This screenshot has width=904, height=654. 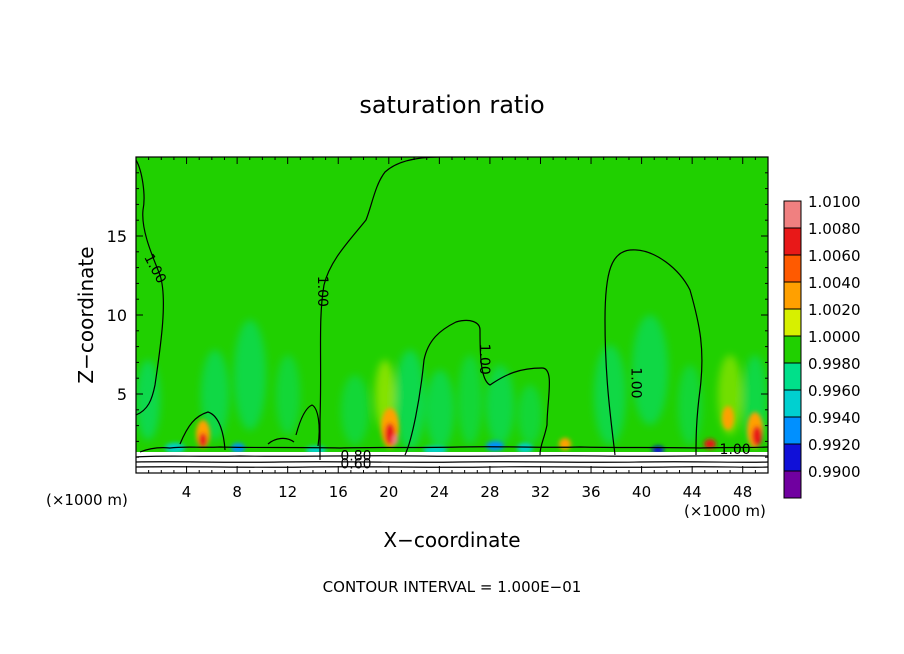 What do you see at coordinates (452, 587) in the screenshot?
I see `contour-interval-note: CONTOUR INTERVAL = 1.000E−01` at bounding box center [452, 587].